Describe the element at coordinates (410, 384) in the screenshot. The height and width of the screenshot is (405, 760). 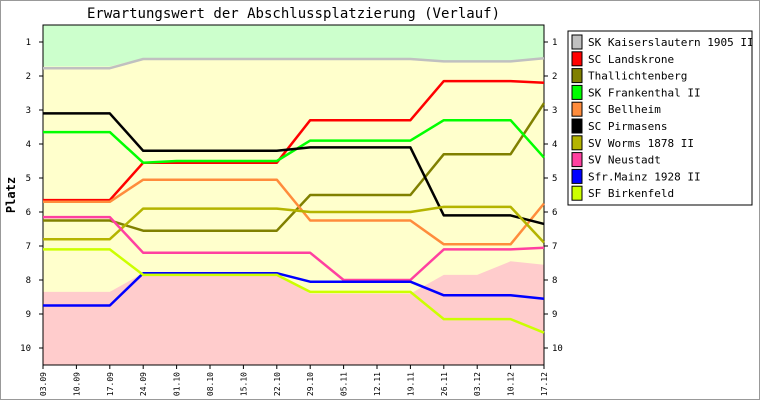
I see `x-tick-label: 19.11` at that location.